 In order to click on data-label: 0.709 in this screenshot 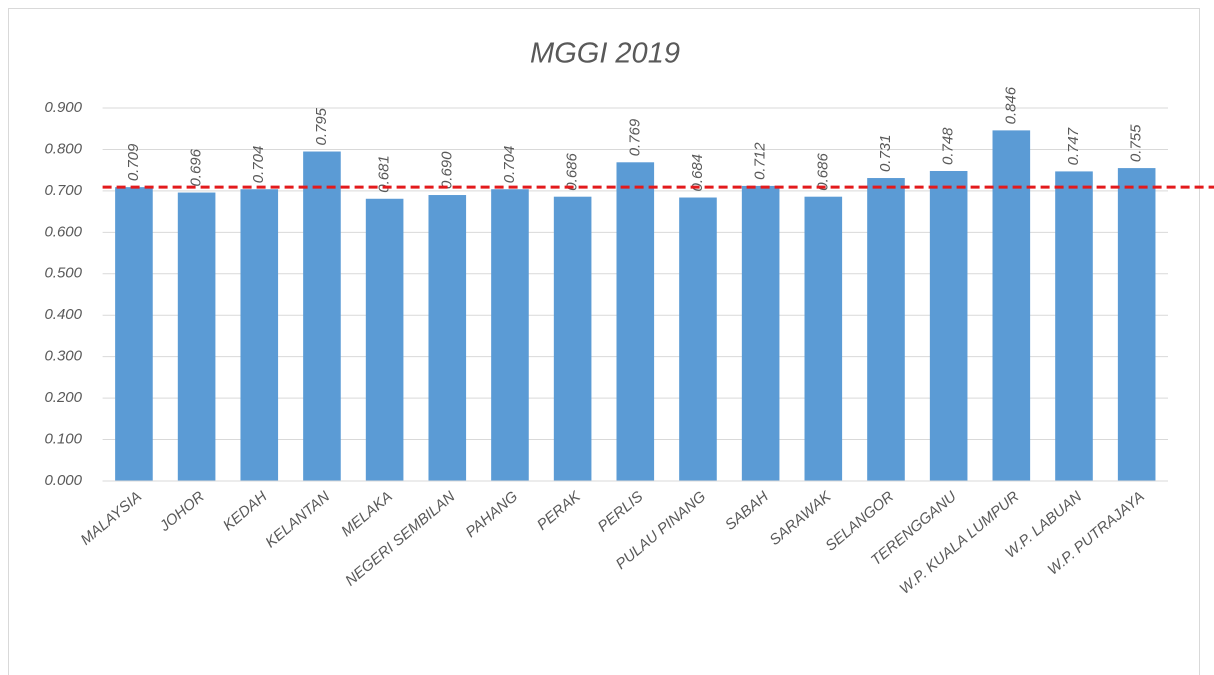, I will do `click(133, 162)`.